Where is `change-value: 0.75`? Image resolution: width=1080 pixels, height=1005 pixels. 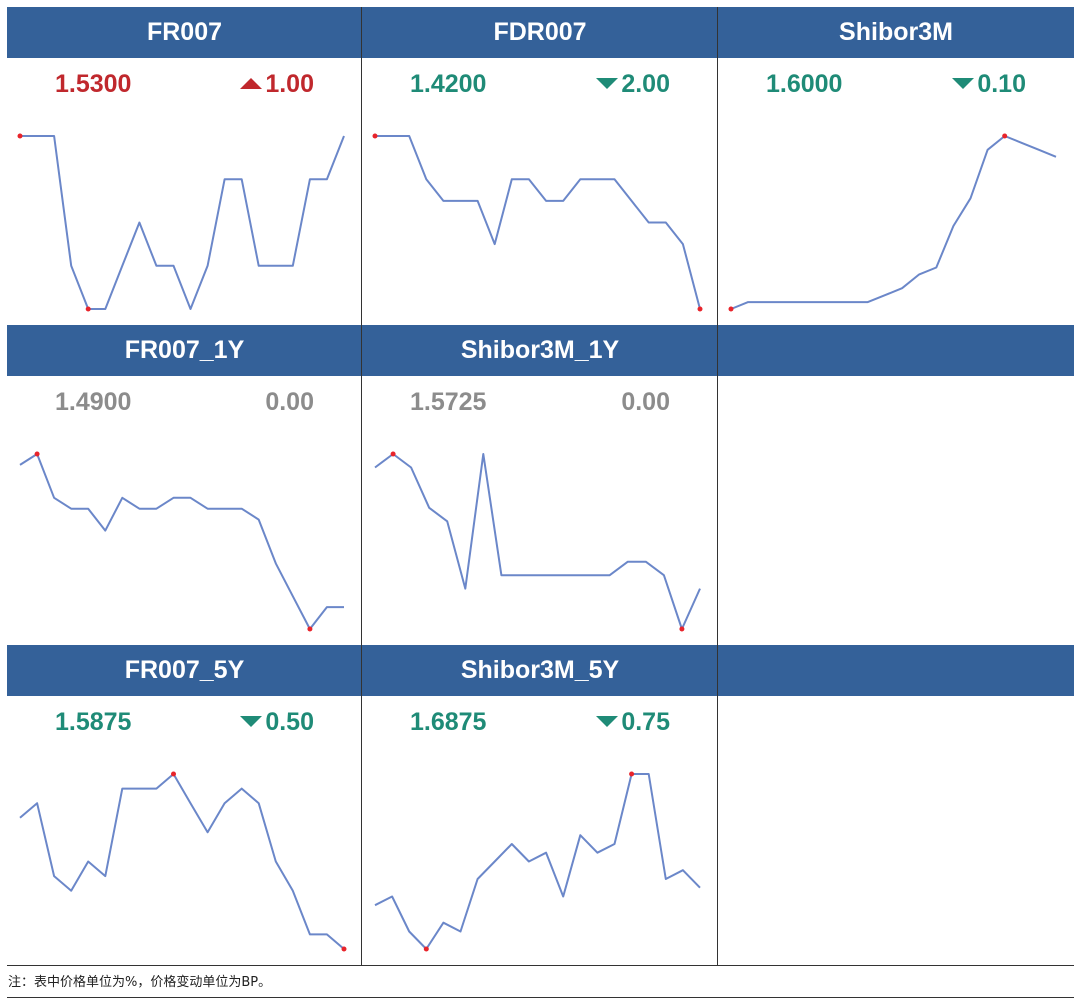
change-value: 0.75 is located at coordinates (633, 722).